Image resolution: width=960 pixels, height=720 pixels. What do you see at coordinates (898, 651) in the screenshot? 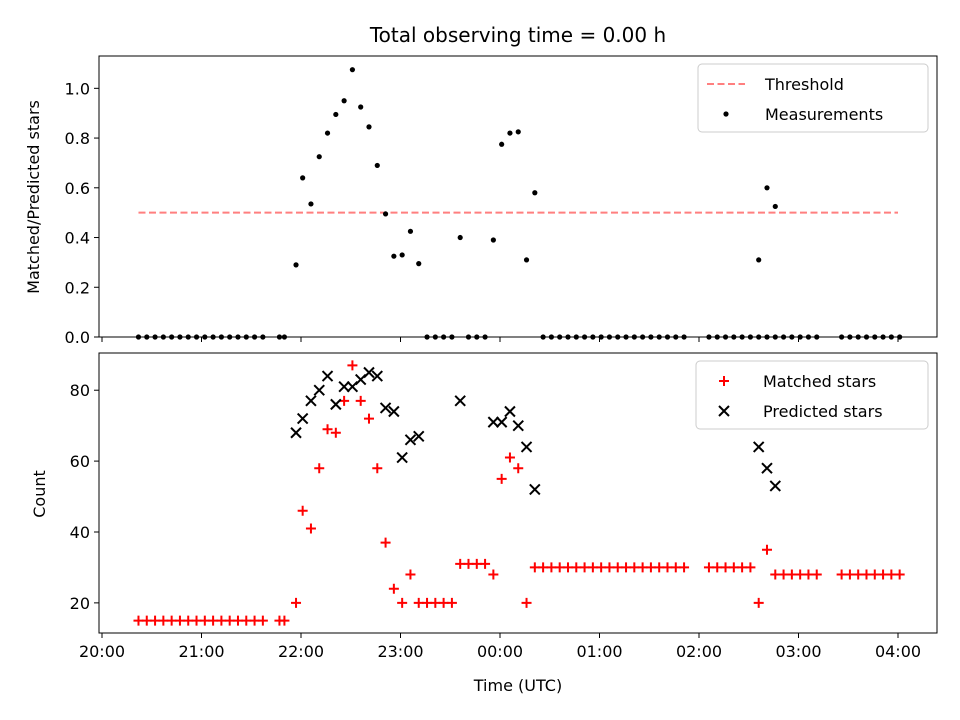
I see `x-tick-label: 04:00` at bounding box center [898, 651].